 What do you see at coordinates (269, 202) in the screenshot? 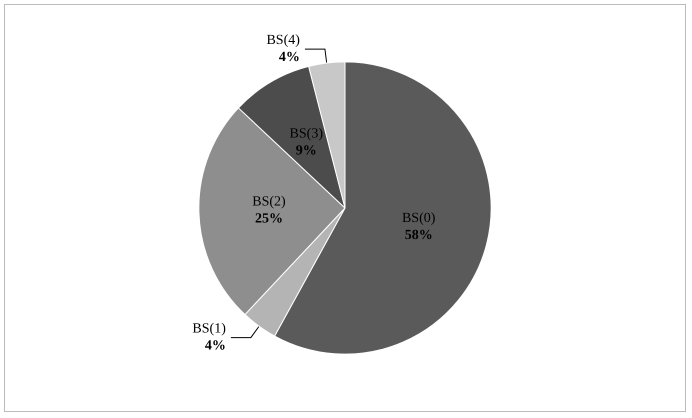
I see `slice-label: BS(2)` at bounding box center [269, 202].